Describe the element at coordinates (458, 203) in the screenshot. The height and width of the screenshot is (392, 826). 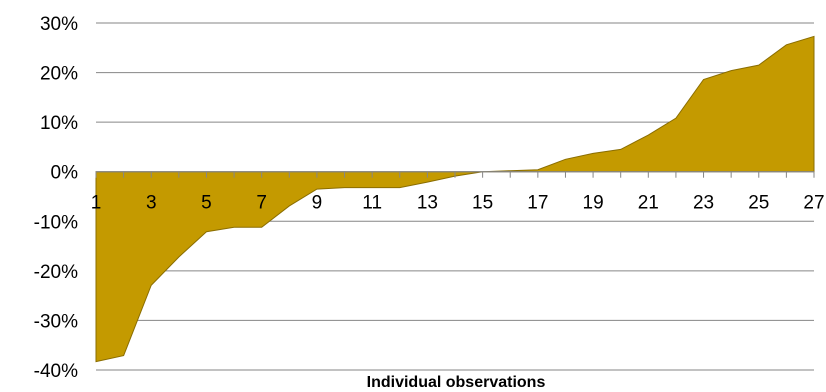
I see `x-tick-labels: 1 3 5 7 9 11 13 15 17 19 21 23 25 27` at that location.